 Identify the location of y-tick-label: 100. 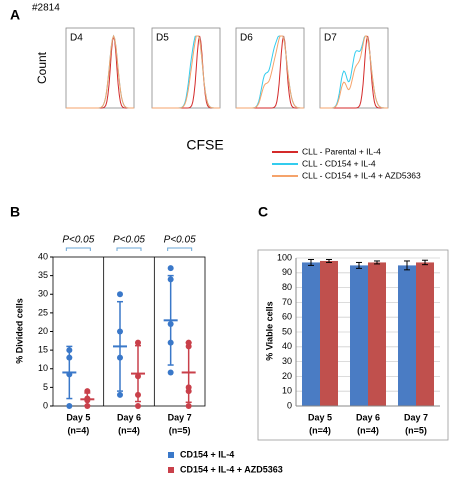
(284, 257).